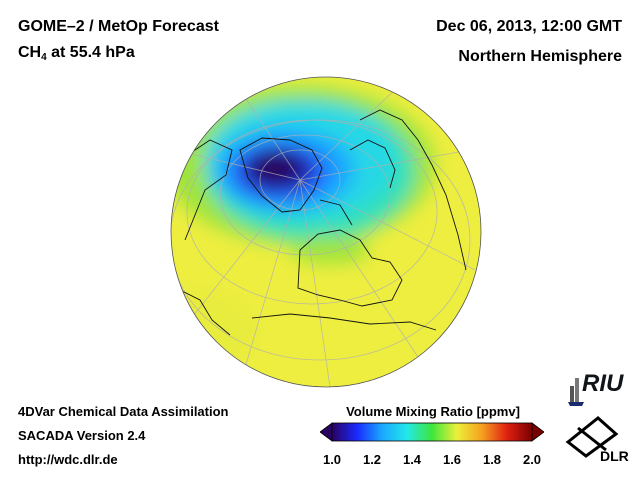  I want to click on dlr-logo-icon, so click(592, 437).